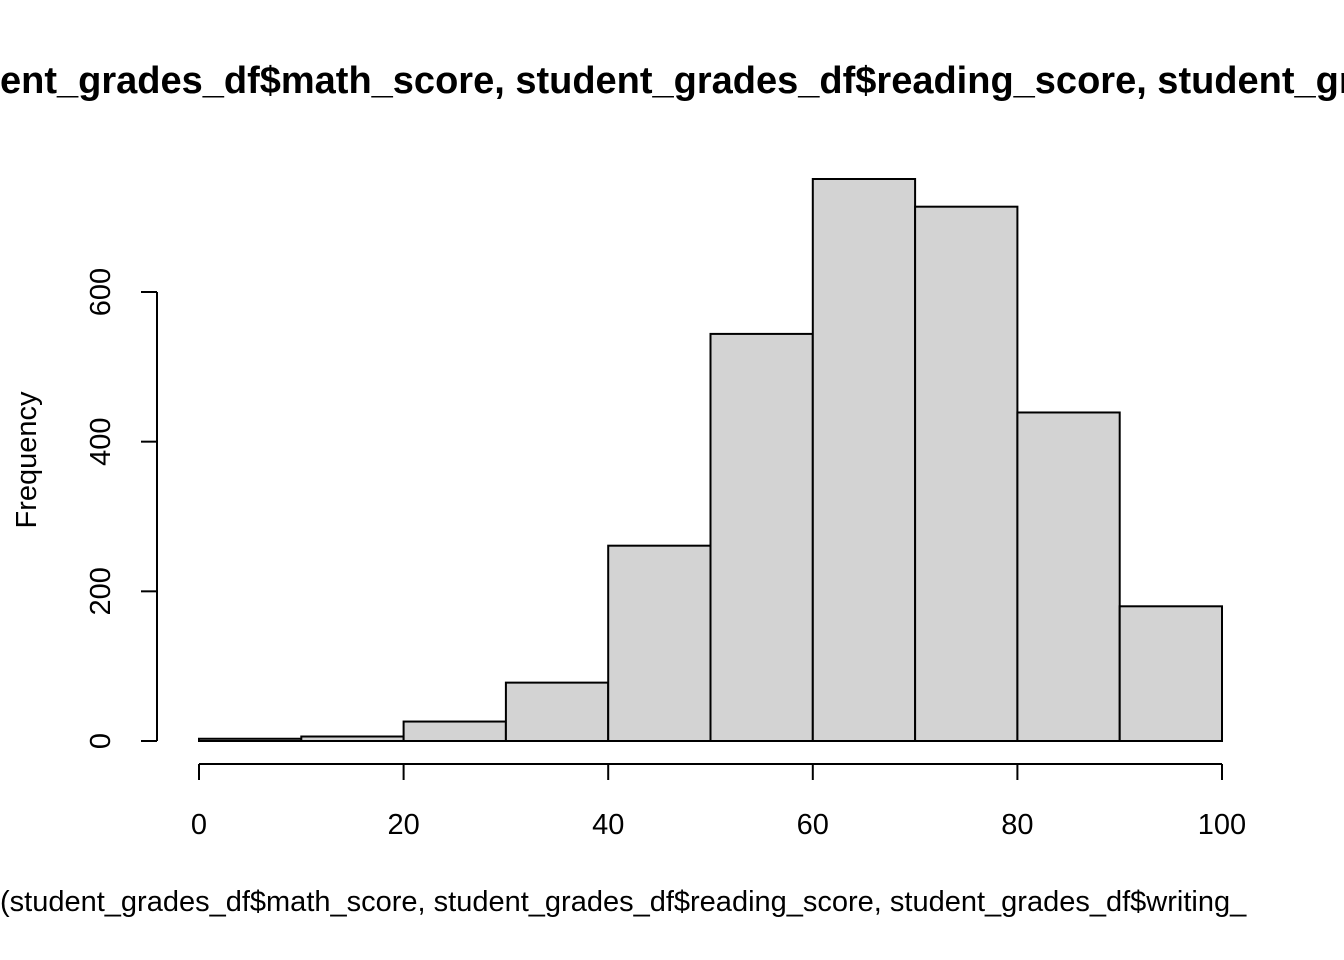 This screenshot has height=960, width=1344. Describe the element at coordinates (101, 292) in the screenshot. I see `y-tick-label-600: 600` at that location.